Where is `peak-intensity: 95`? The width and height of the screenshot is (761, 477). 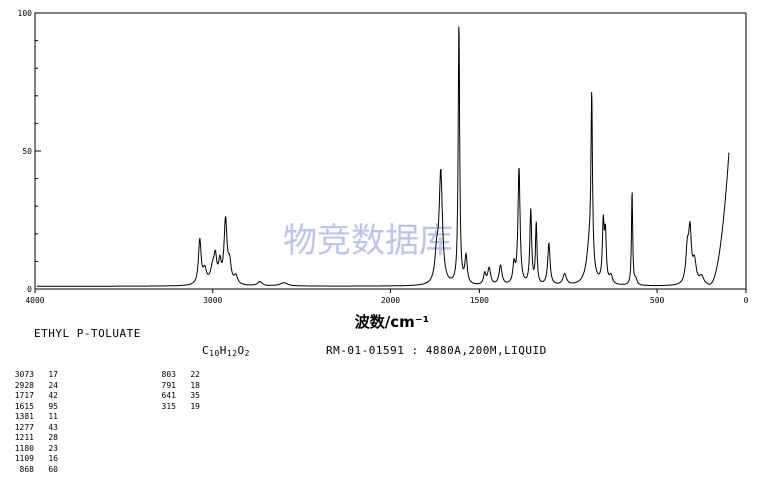 peak-intensity: 95 is located at coordinates (53, 406).